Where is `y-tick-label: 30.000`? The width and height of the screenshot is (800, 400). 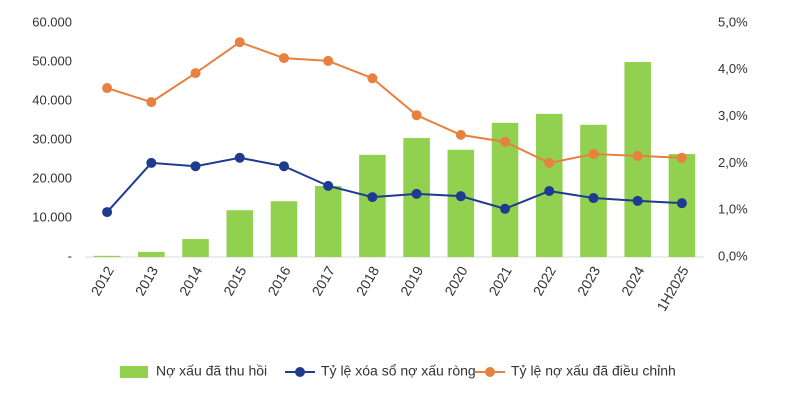 y-tick-label: 30.000 is located at coordinates (52, 138).